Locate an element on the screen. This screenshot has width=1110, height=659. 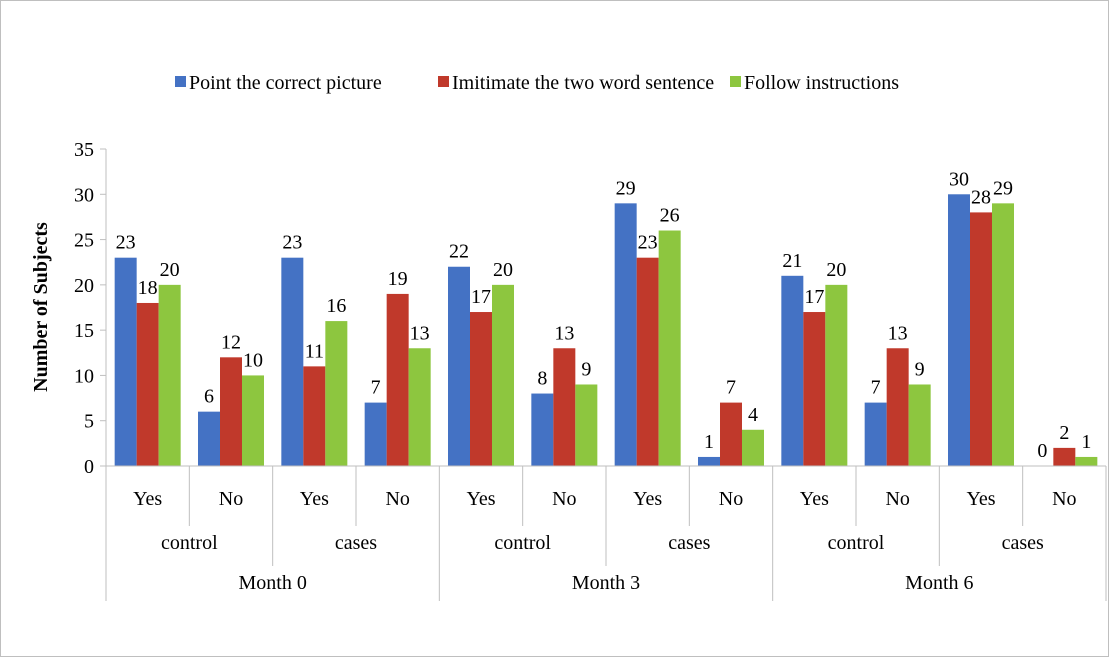
data-label: 19 is located at coordinates (398, 279).